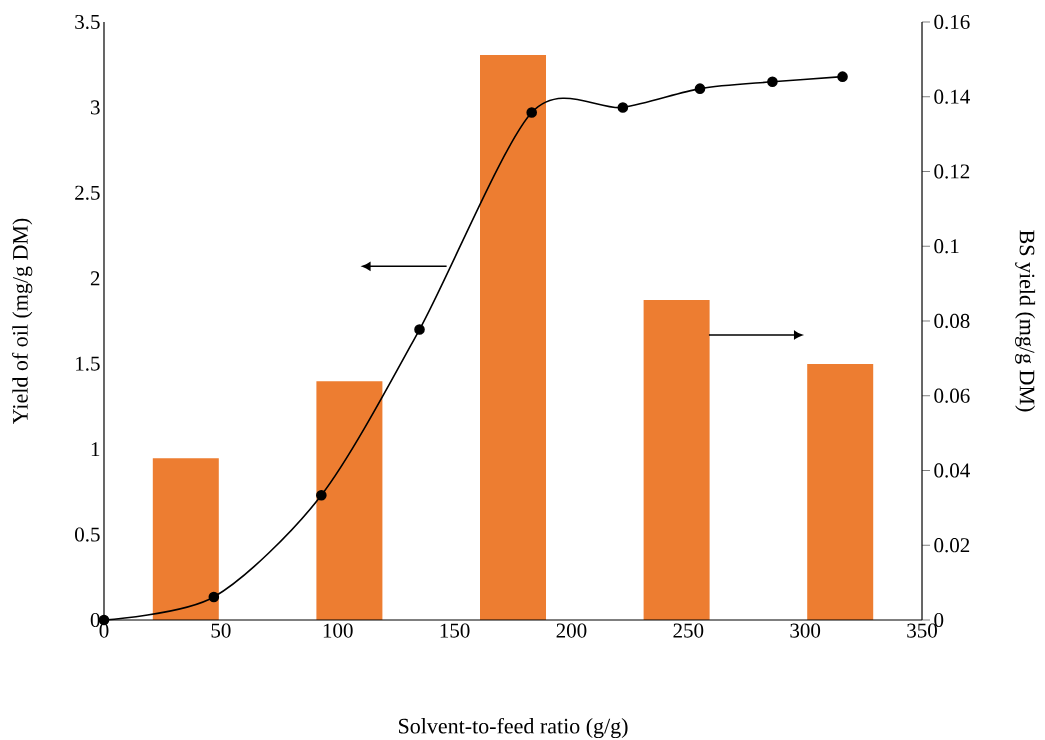 This screenshot has width=1045, height=740. I want to click on y2-tick-label: 0.04, so click(952, 470).